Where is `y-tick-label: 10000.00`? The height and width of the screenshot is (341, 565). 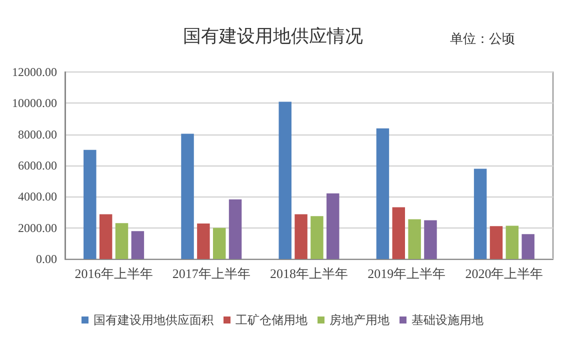
y-tick-label: 10000.00 is located at coordinates (34, 103).